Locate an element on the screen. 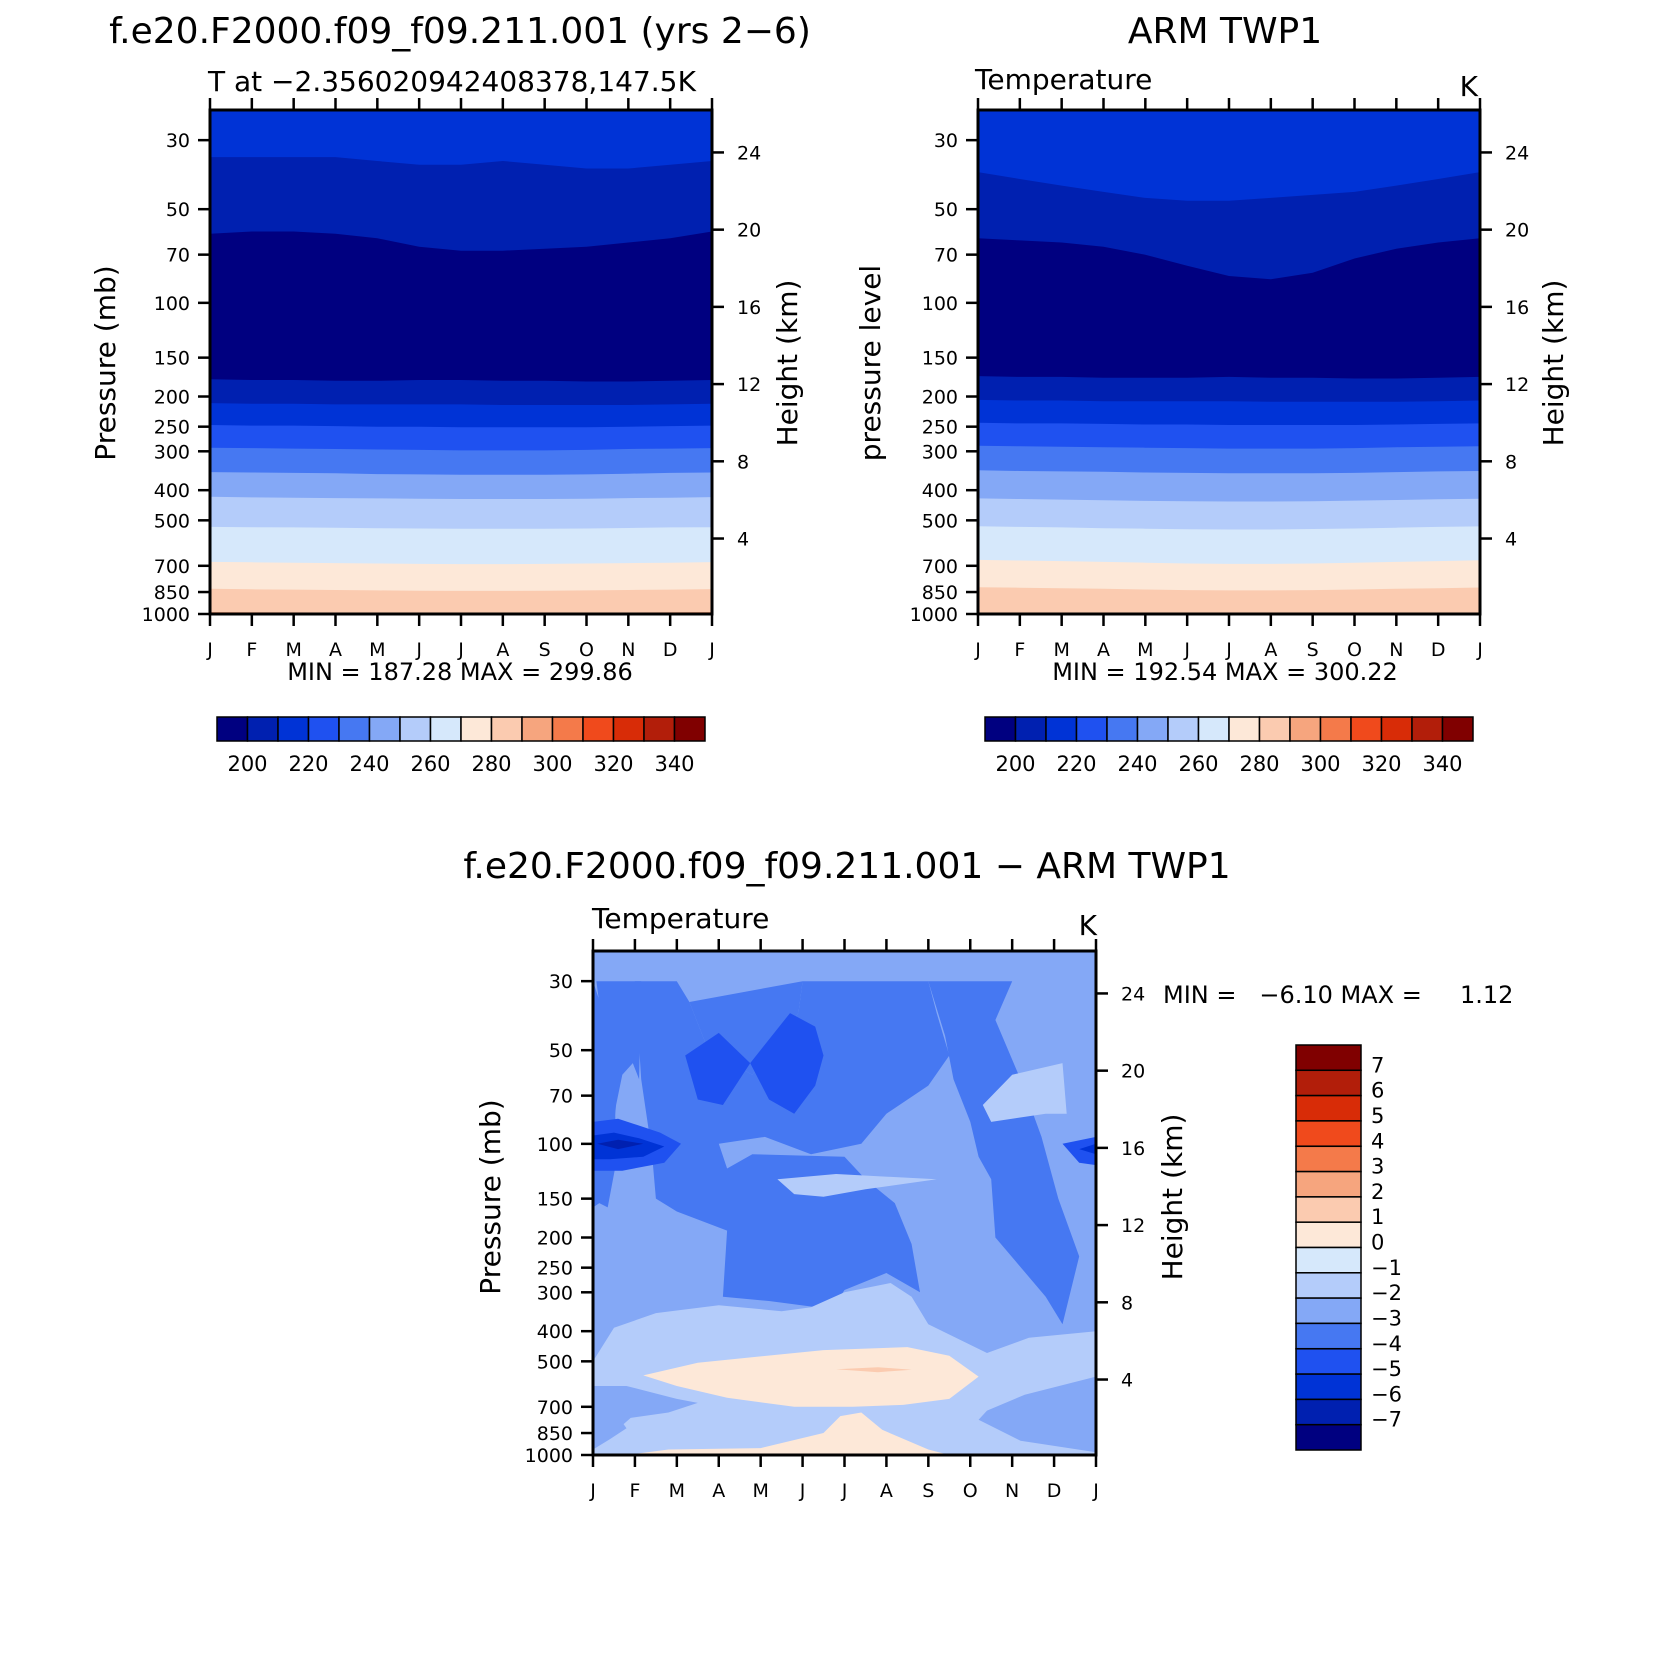 This screenshot has width=1669, height=1669. y-right-tick-label: 24 is located at coordinates (749, 153).